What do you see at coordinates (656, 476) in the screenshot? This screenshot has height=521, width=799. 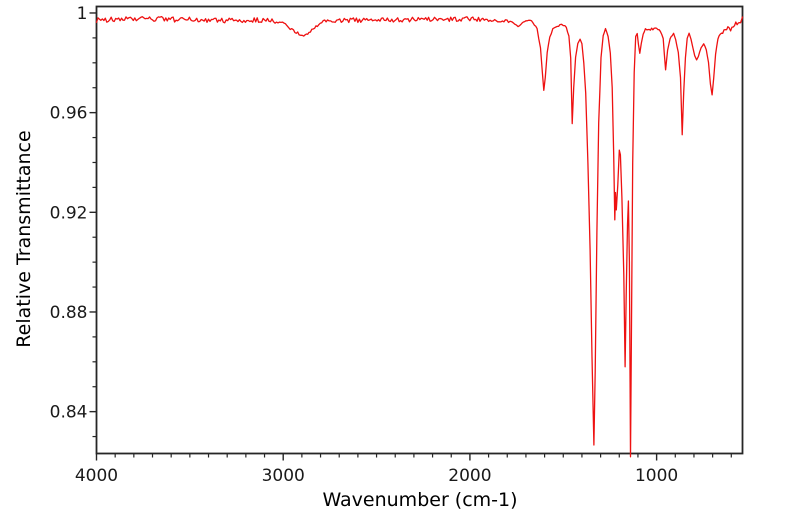 I see `x-tick-label: 1000` at bounding box center [656, 476].